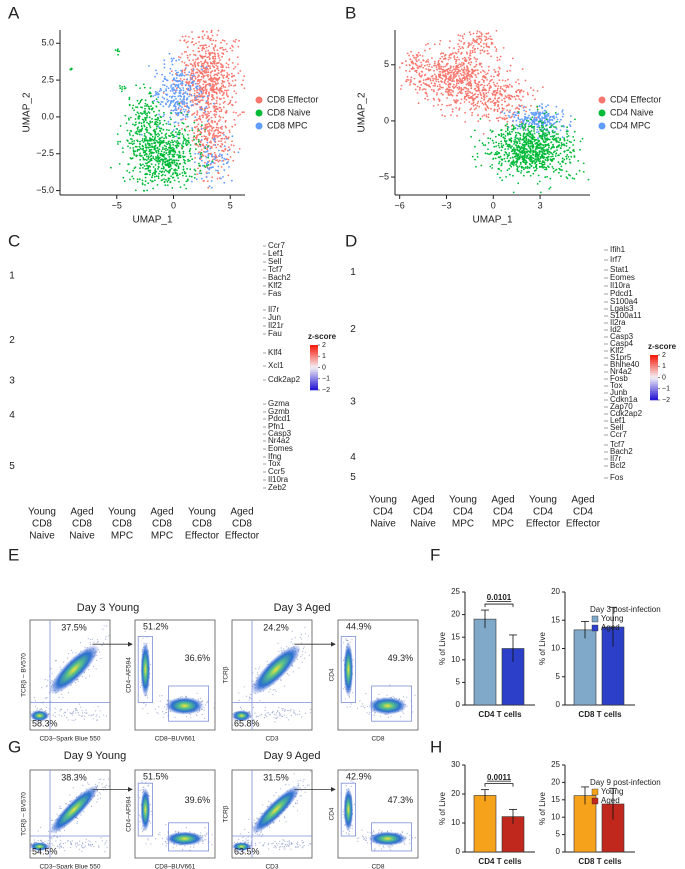 This screenshot has height=869, width=685. I want to click on panel-label: G, so click(14, 746).